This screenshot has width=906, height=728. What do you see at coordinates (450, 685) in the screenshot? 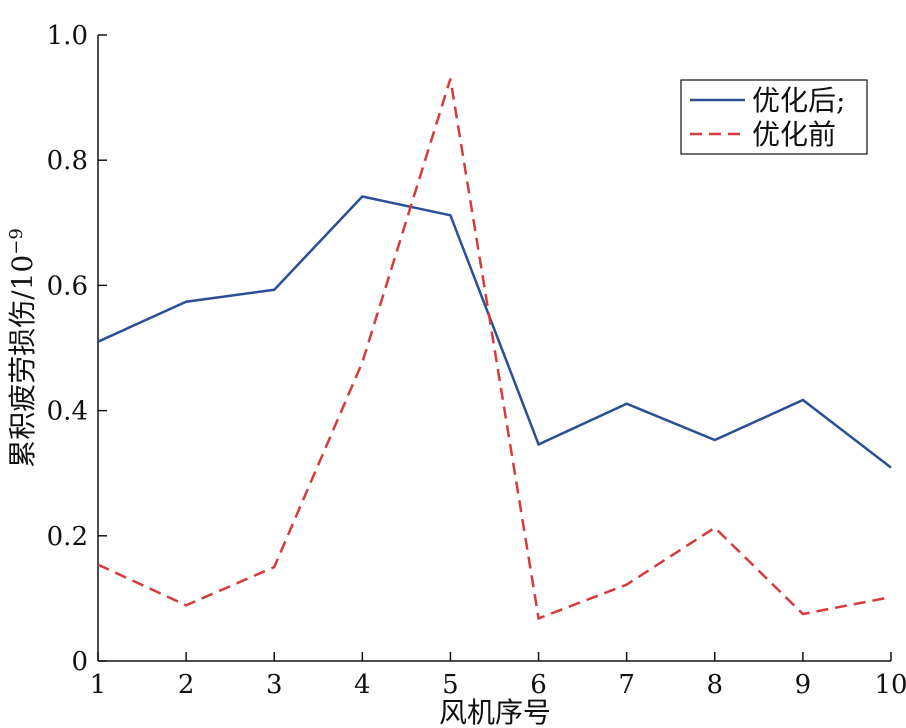
I see `x-tick-label: 5` at bounding box center [450, 685].